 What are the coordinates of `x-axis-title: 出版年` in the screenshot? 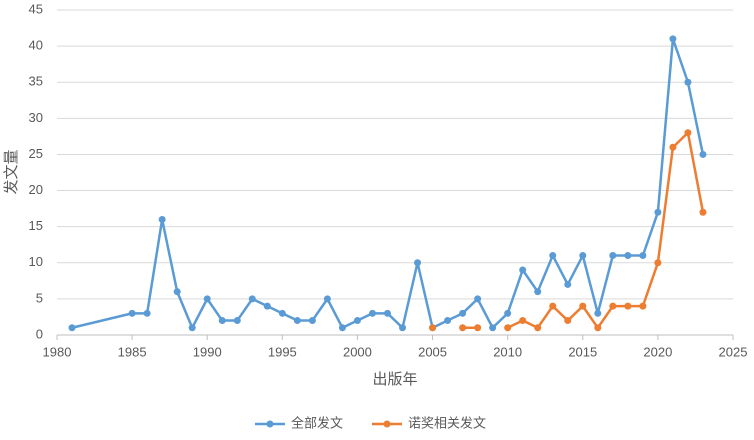 It's located at (394, 379).